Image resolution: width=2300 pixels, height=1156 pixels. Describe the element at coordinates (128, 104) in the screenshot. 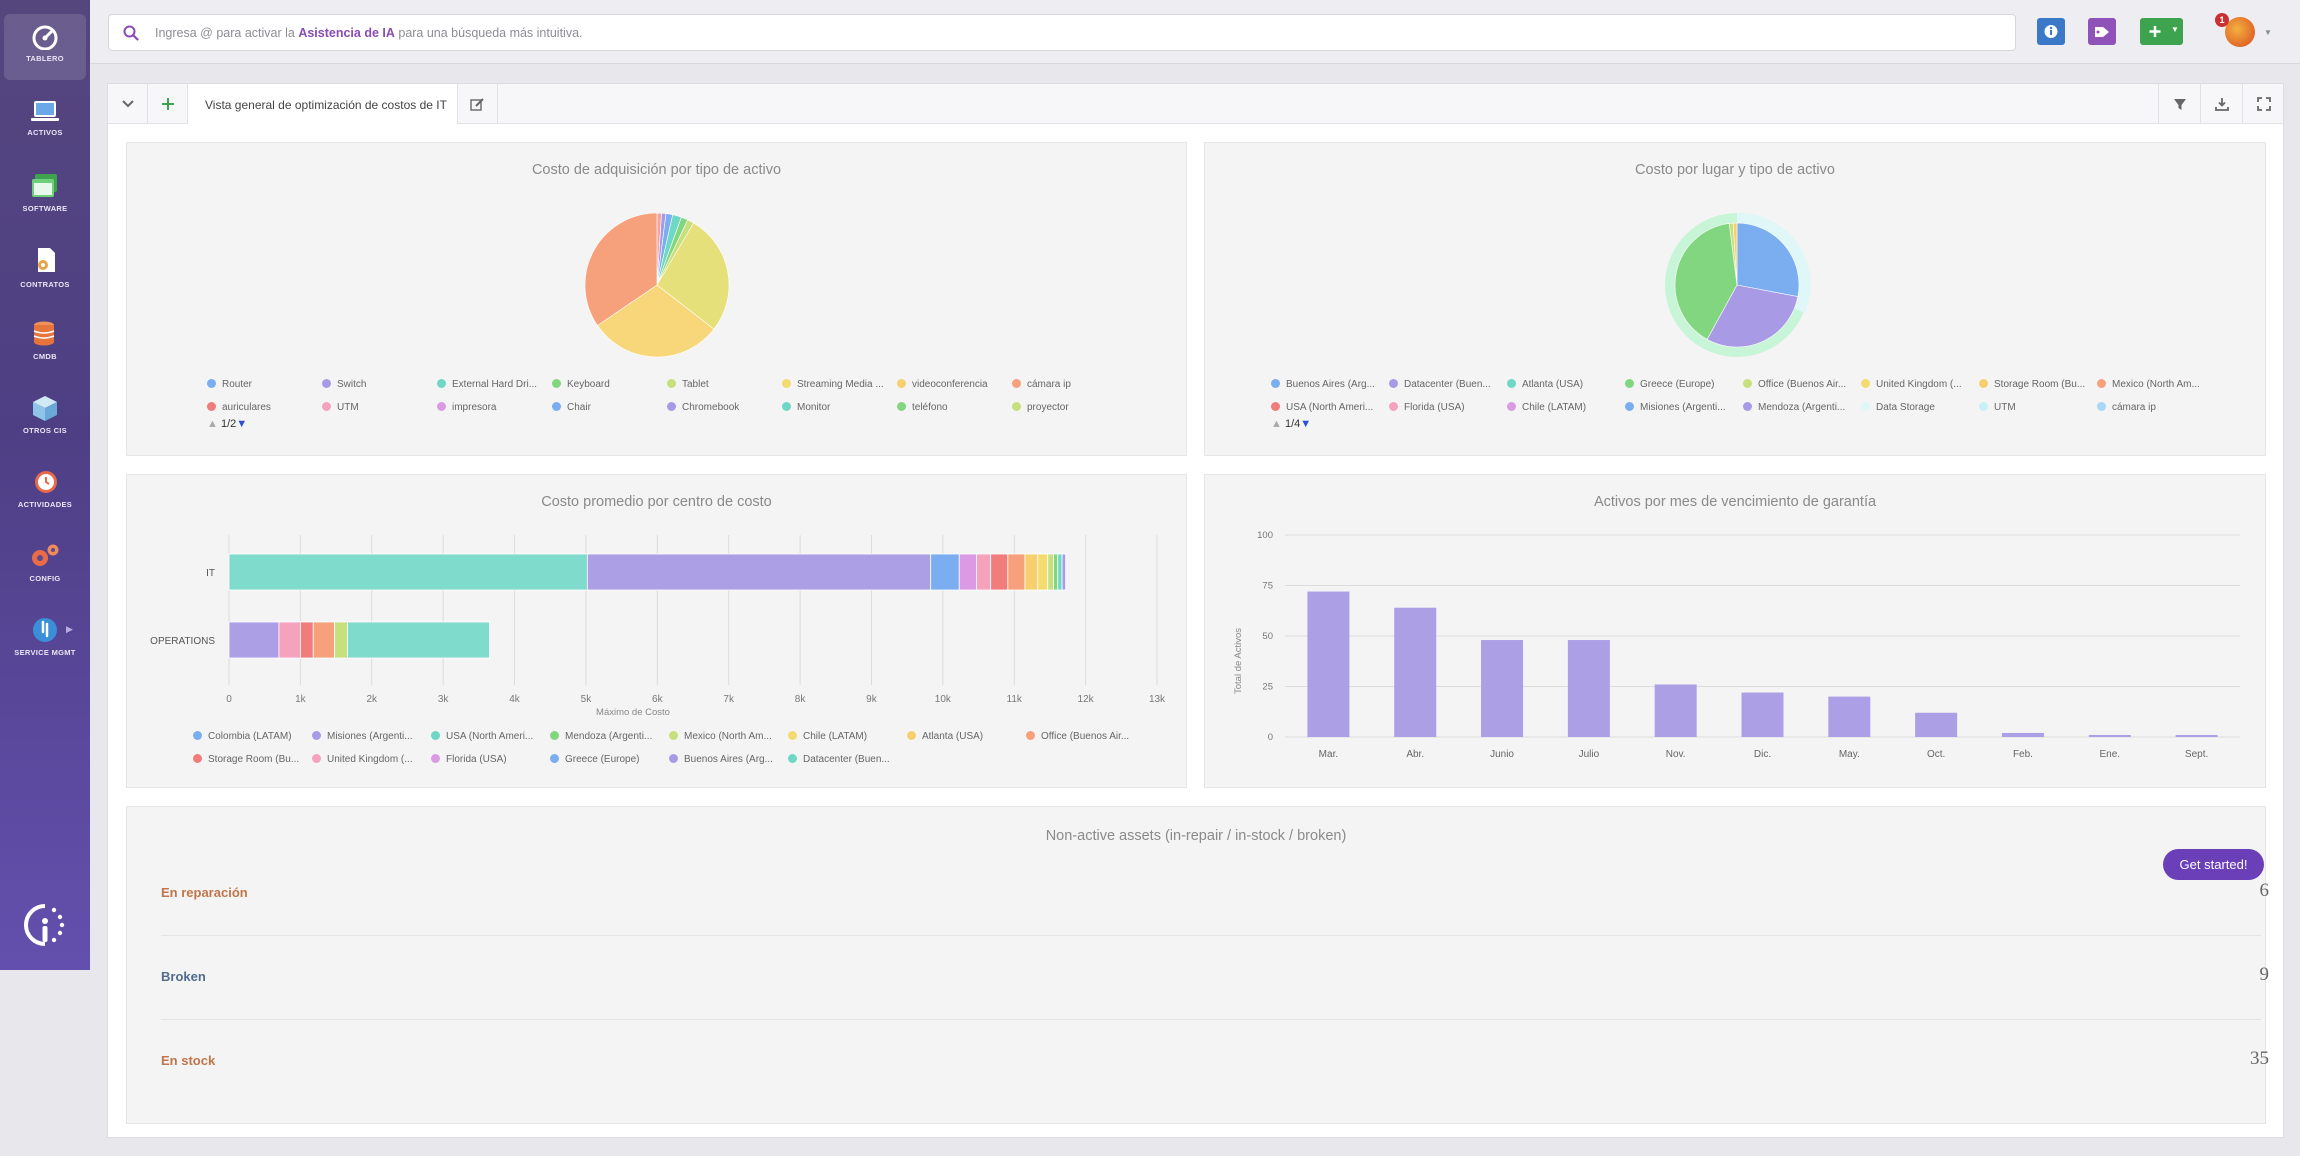

I see `collapse-button` at that location.